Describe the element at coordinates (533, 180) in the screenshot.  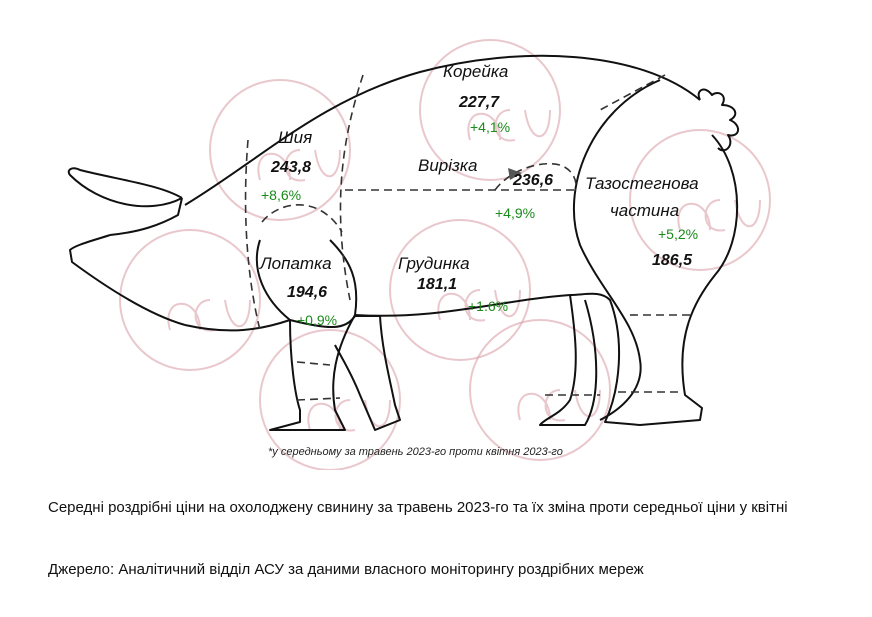
I see `cut-price-tenderloin: 236,6` at that location.